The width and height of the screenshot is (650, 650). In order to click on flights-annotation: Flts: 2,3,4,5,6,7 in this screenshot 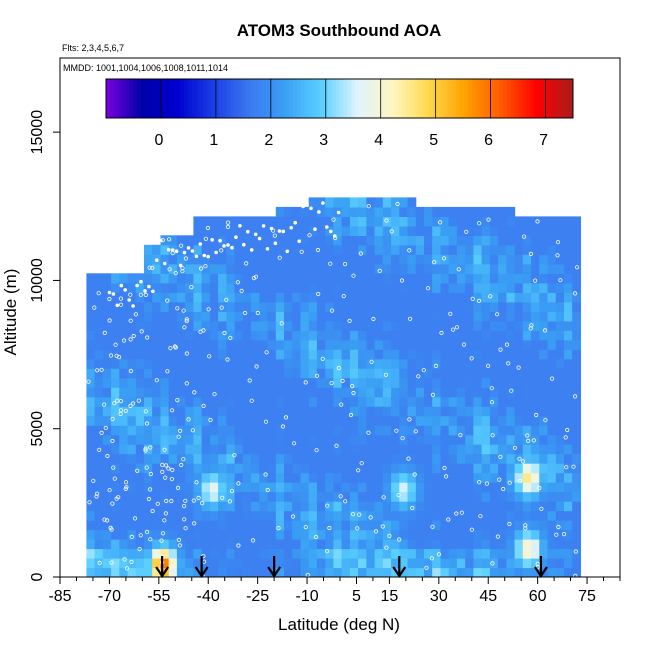, I will do `click(93, 48)`.